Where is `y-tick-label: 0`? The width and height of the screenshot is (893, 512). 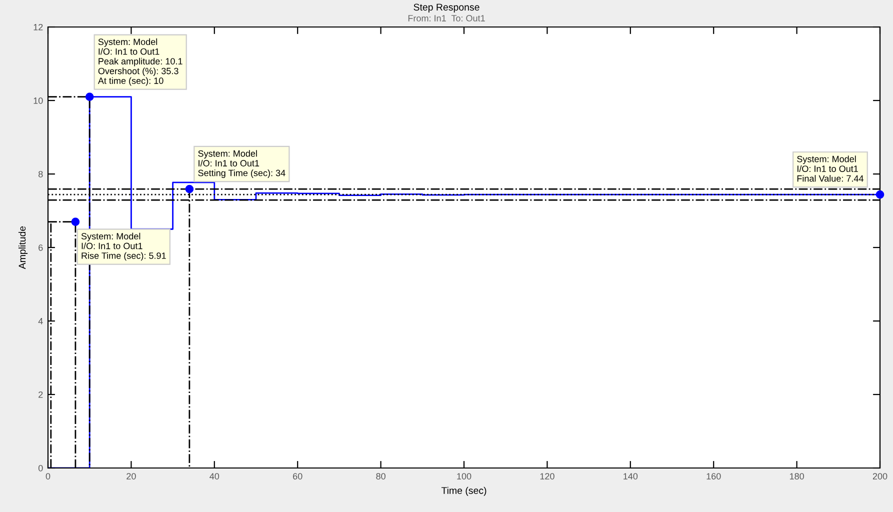 y-tick-label: 0 is located at coordinates (40, 468).